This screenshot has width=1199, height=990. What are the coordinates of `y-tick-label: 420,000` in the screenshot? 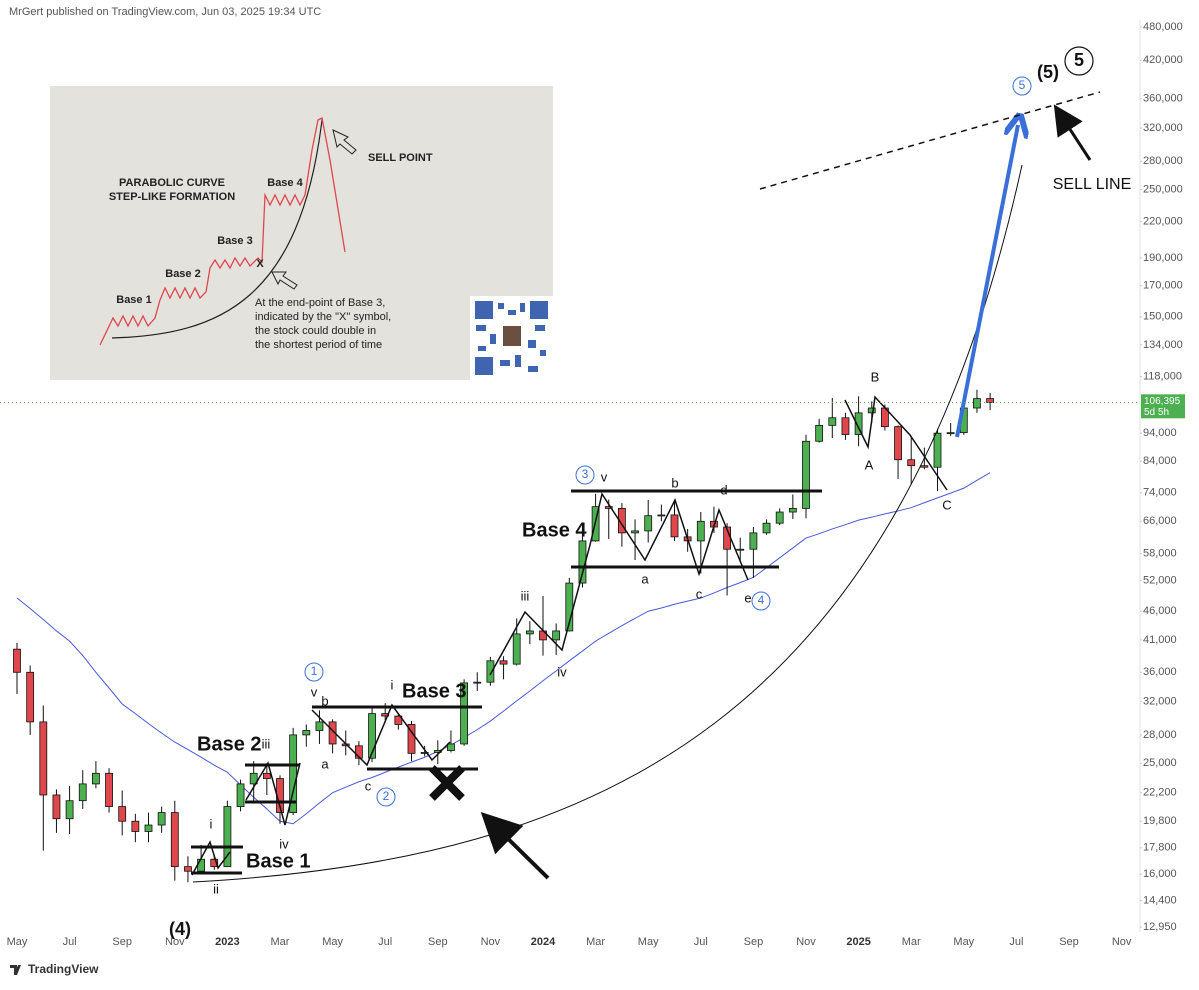 It's located at (1163, 60).